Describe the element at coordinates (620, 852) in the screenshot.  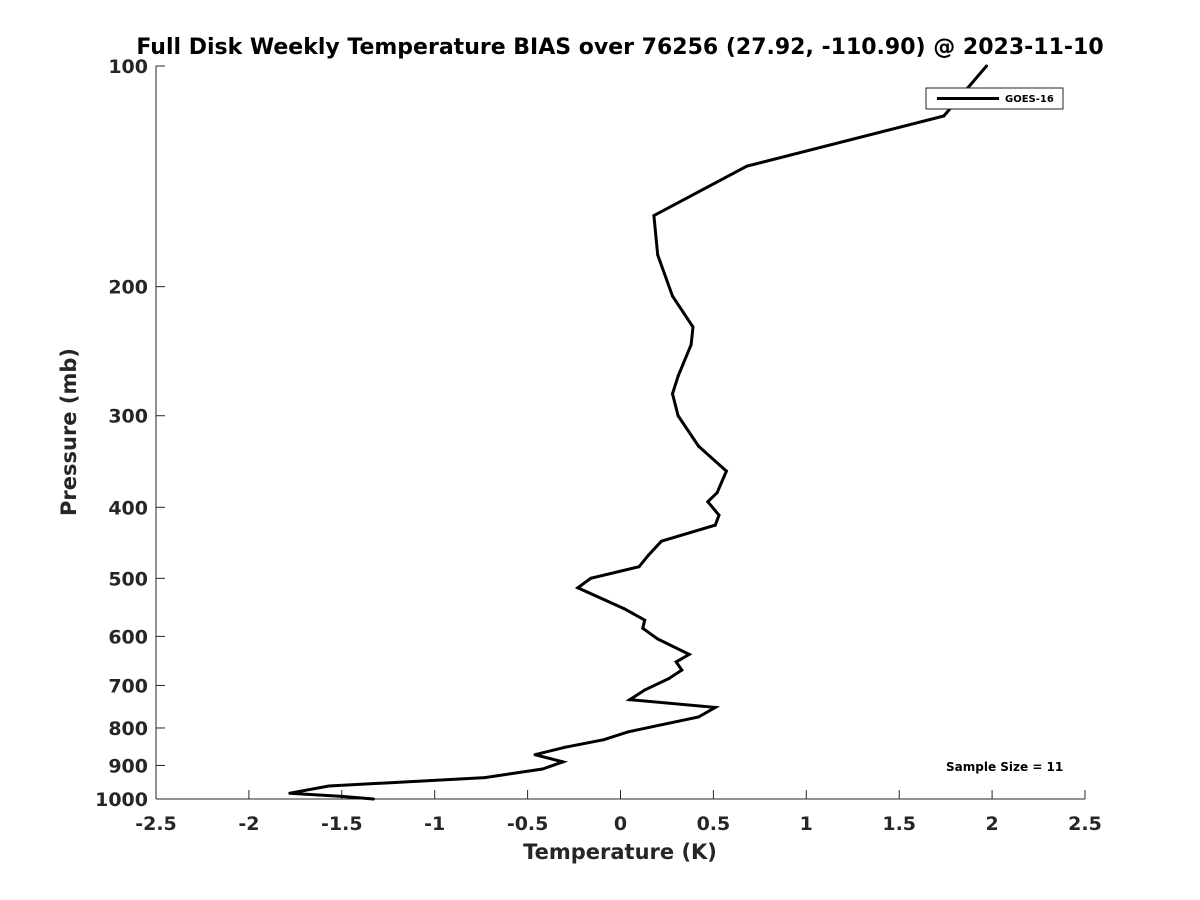
I see `x-axis-title: Temperature (K)` at that location.